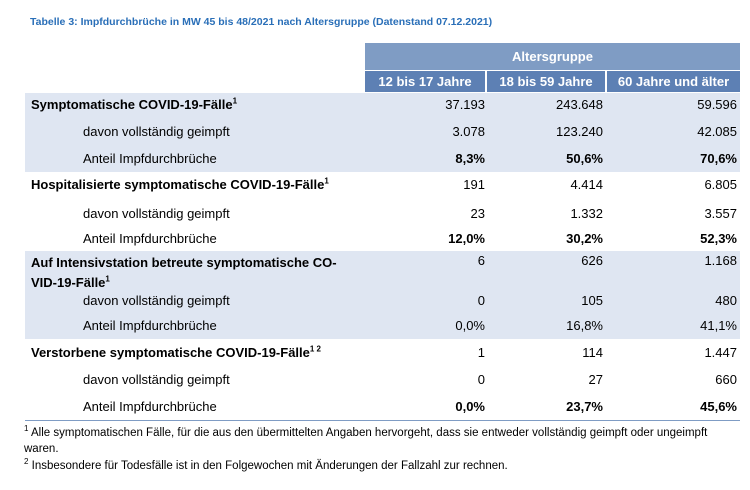 This screenshot has width=750, height=490. Describe the element at coordinates (720, 213) in the screenshot. I see `cell-value: 3.557` at that location.